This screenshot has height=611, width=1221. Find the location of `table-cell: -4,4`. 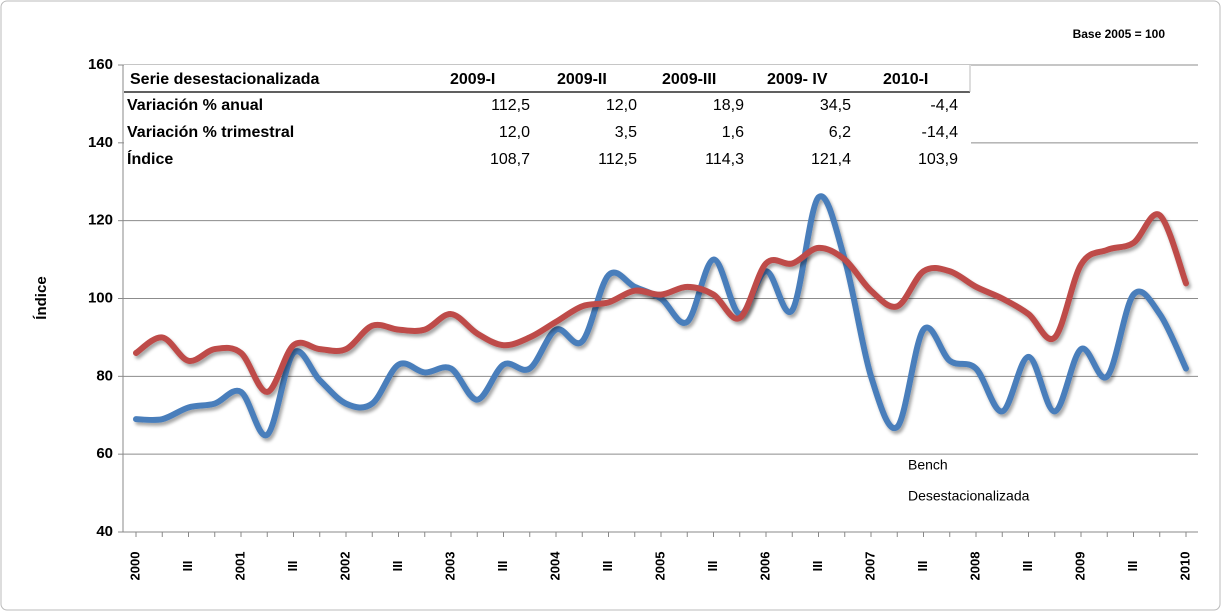

table-cell: -4,4 is located at coordinates (944, 105).